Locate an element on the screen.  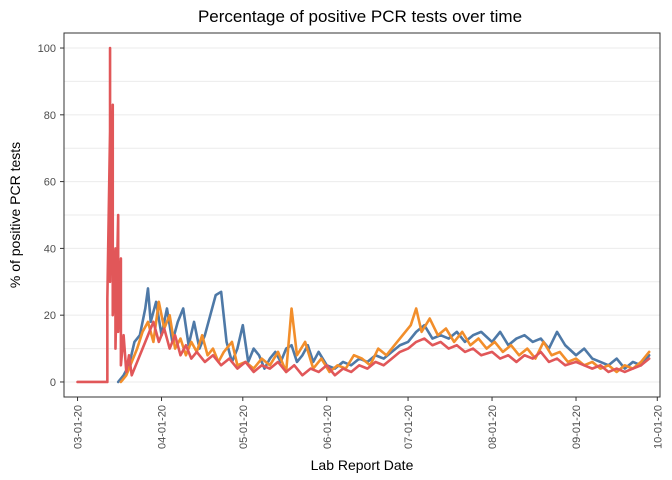
y-tick-label: 40 is located at coordinates (50, 249).